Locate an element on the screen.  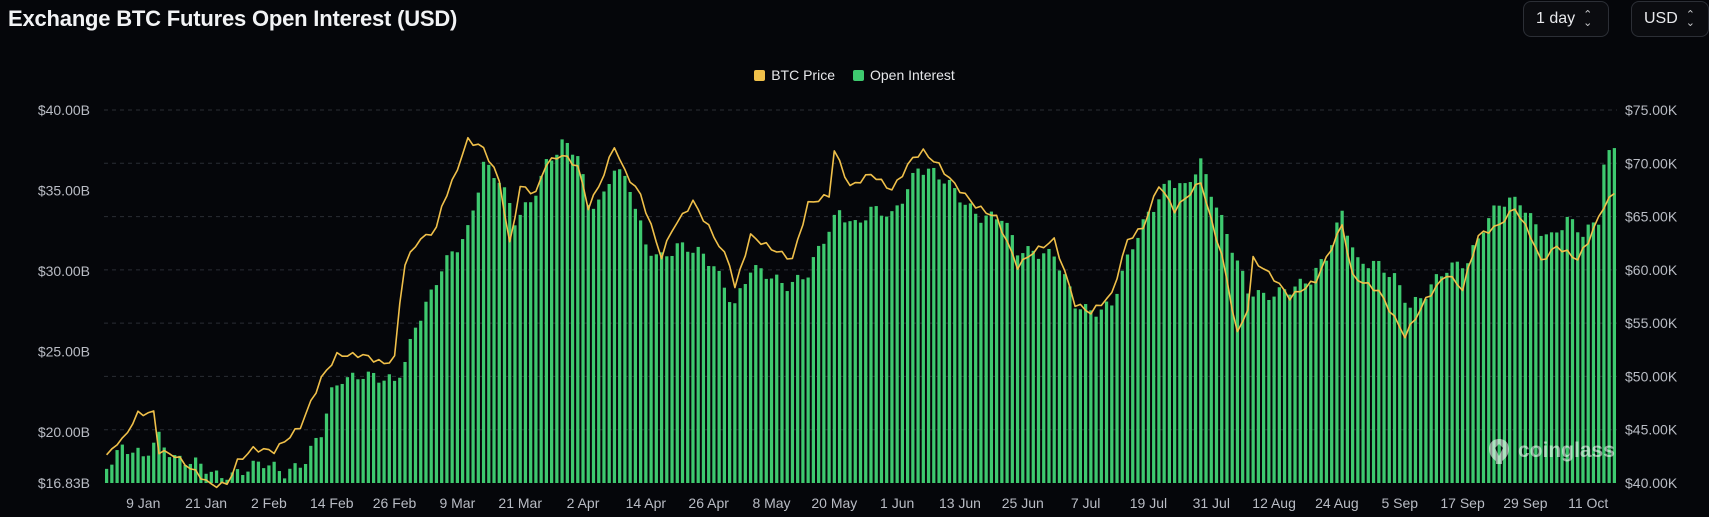
right-axis-tick-label: $50.00K is located at coordinates (1651, 376).